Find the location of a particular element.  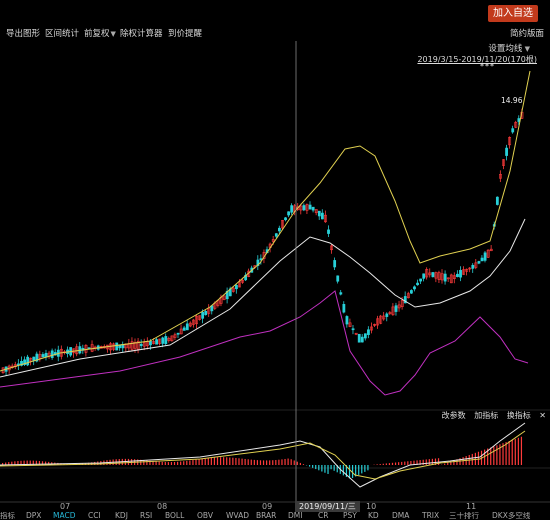

tab-dkx多空线: DKX多空线 is located at coordinates (511, 516).